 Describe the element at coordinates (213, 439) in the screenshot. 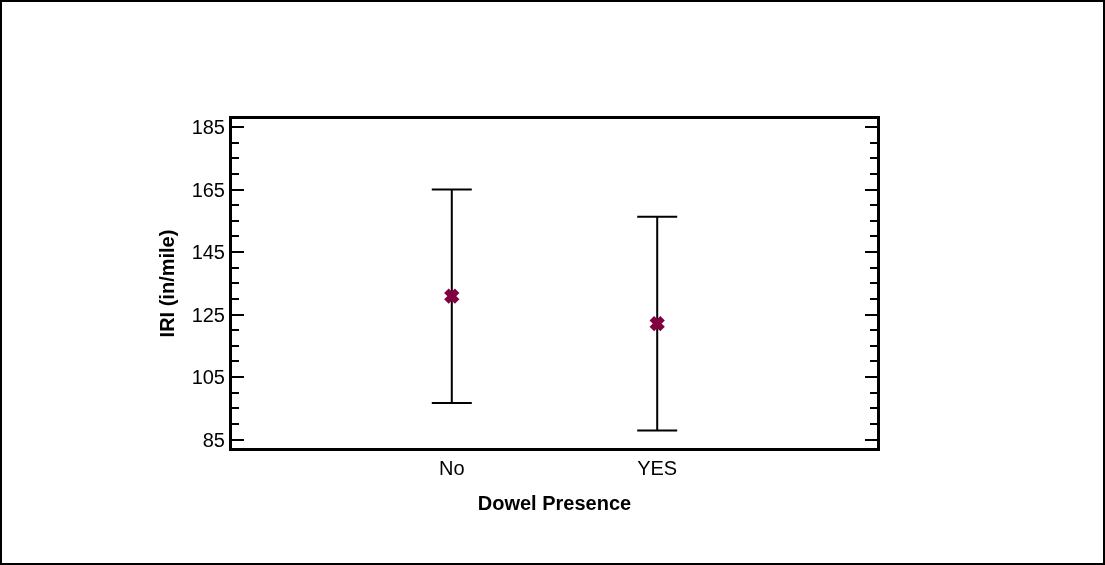

I see `y-tick-label: 85` at that location.